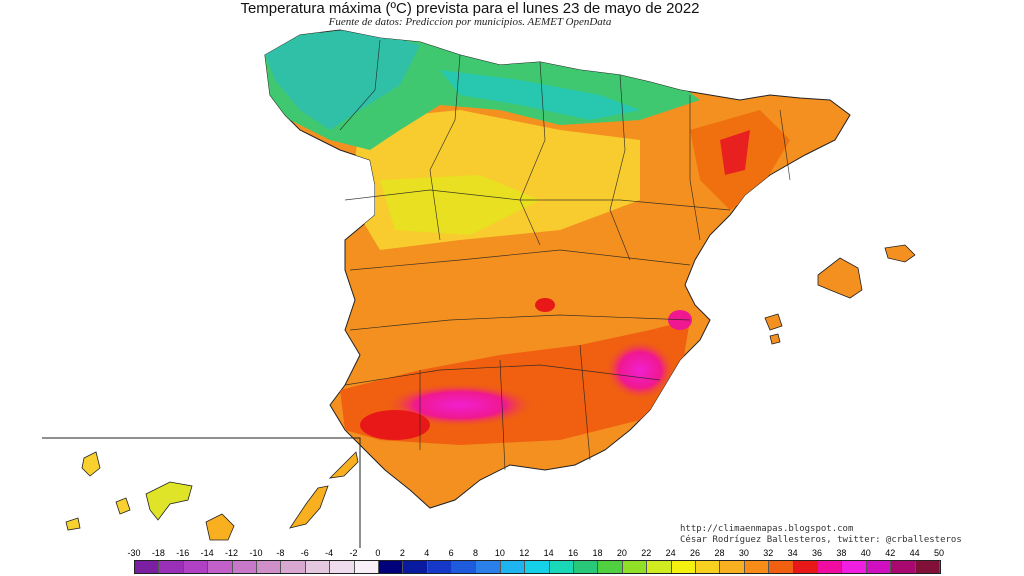 The width and height of the screenshot is (1024, 576). What do you see at coordinates (670, 553) in the screenshot?
I see `legend-label: 24` at bounding box center [670, 553].